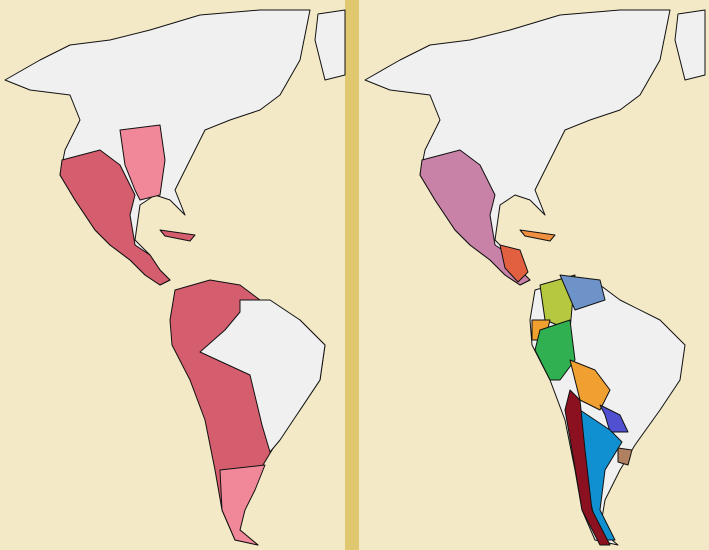  What do you see at coordinates (582, 292) in the screenshot?
I see `venezuela` at bounding box center [582, 292].